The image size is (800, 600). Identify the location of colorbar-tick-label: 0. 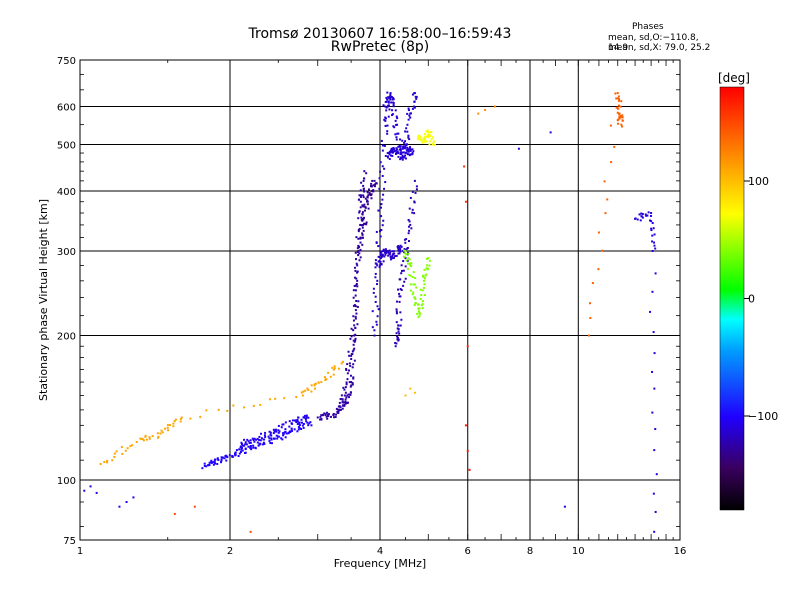
(751, 299).